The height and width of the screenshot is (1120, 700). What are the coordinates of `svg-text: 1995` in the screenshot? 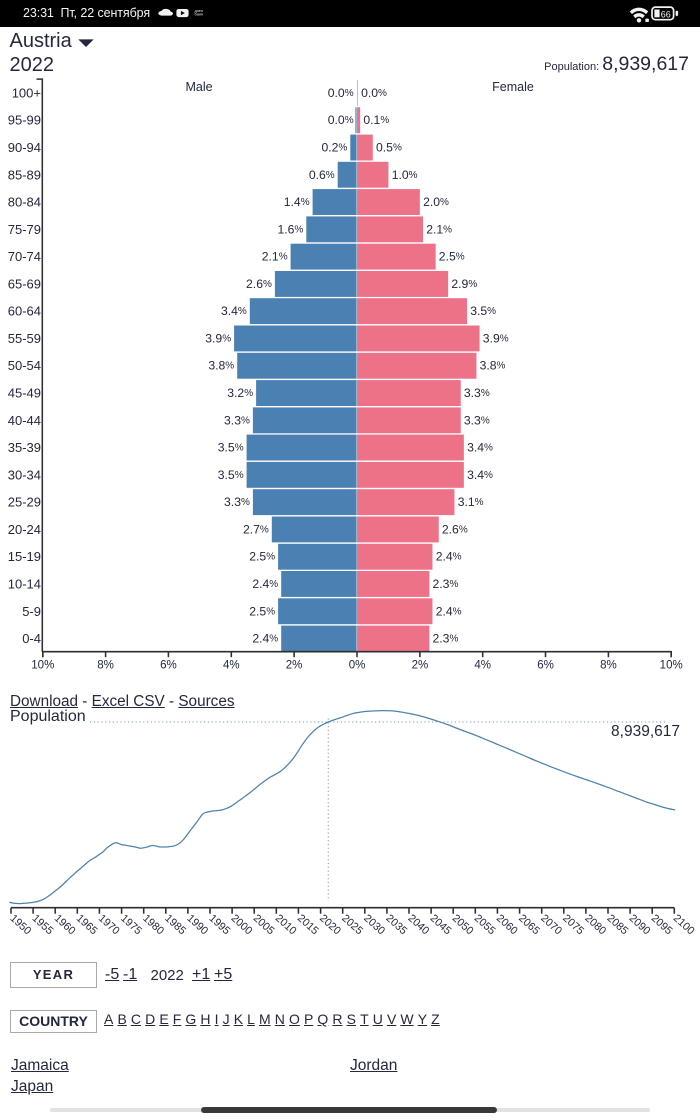 It's located at (219, 924).